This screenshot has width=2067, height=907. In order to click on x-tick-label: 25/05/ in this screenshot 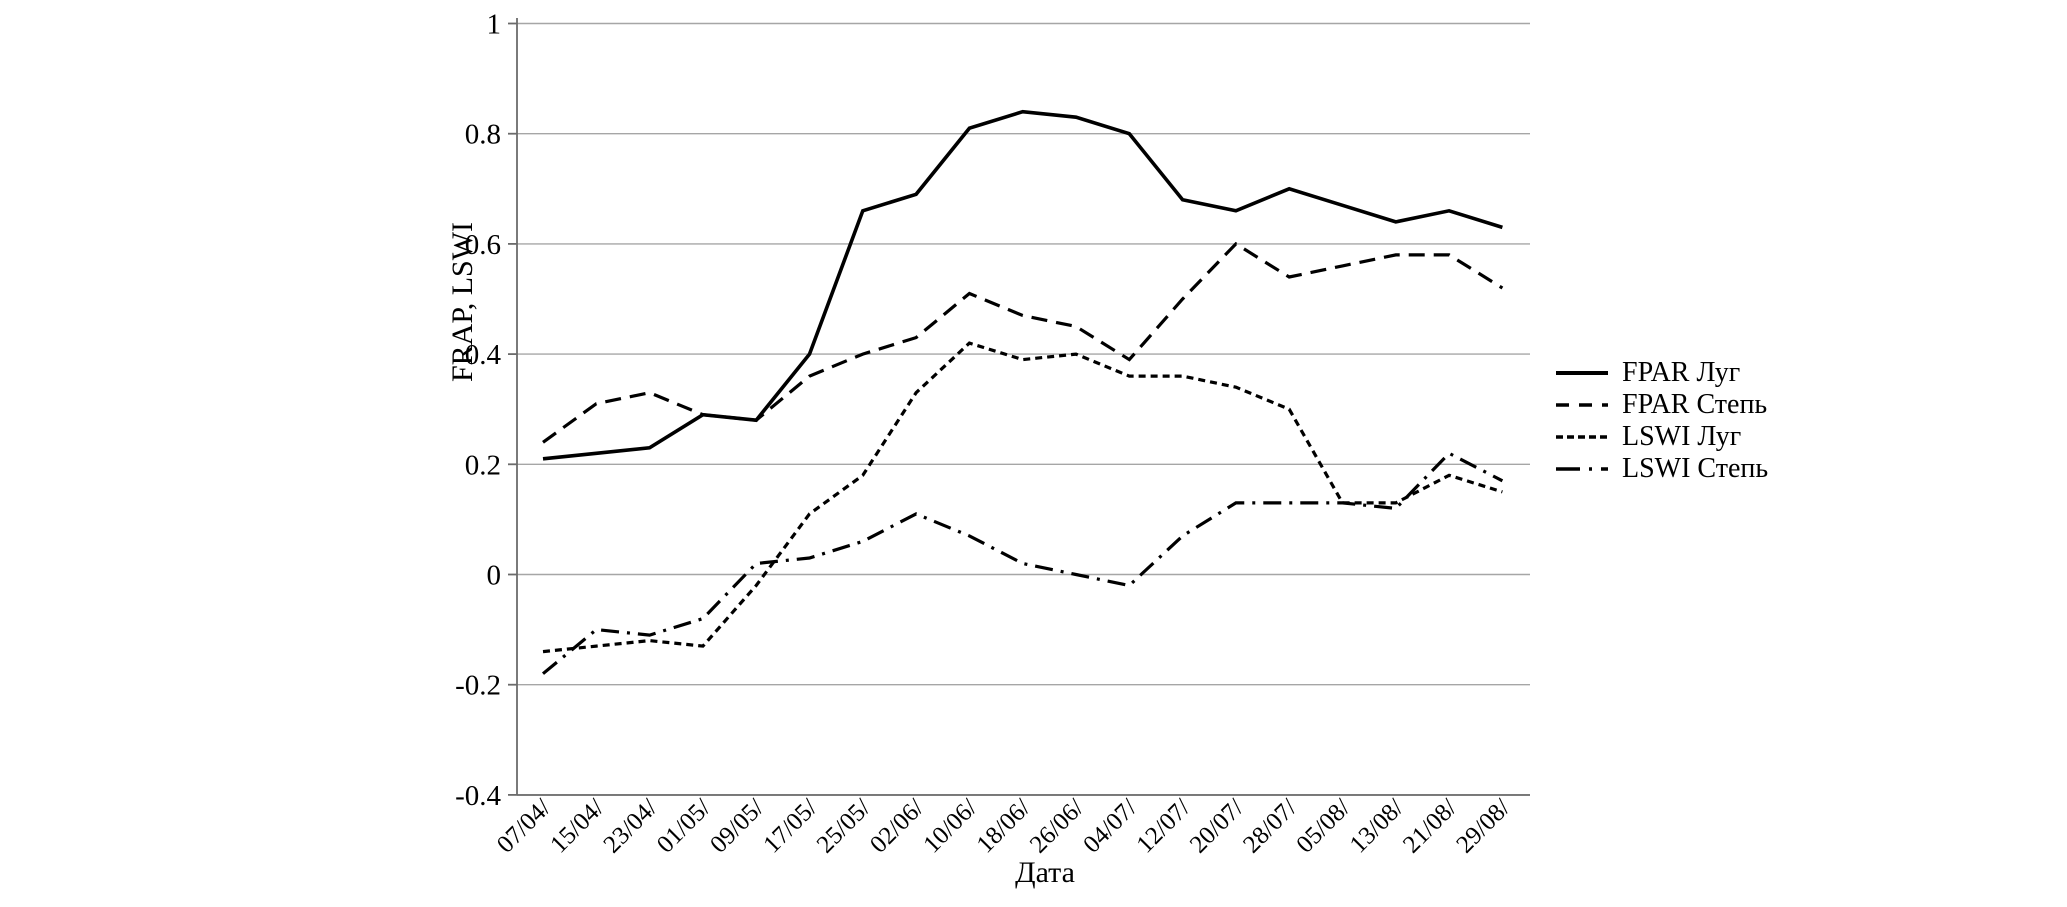, I will do `click(844, 826)`.